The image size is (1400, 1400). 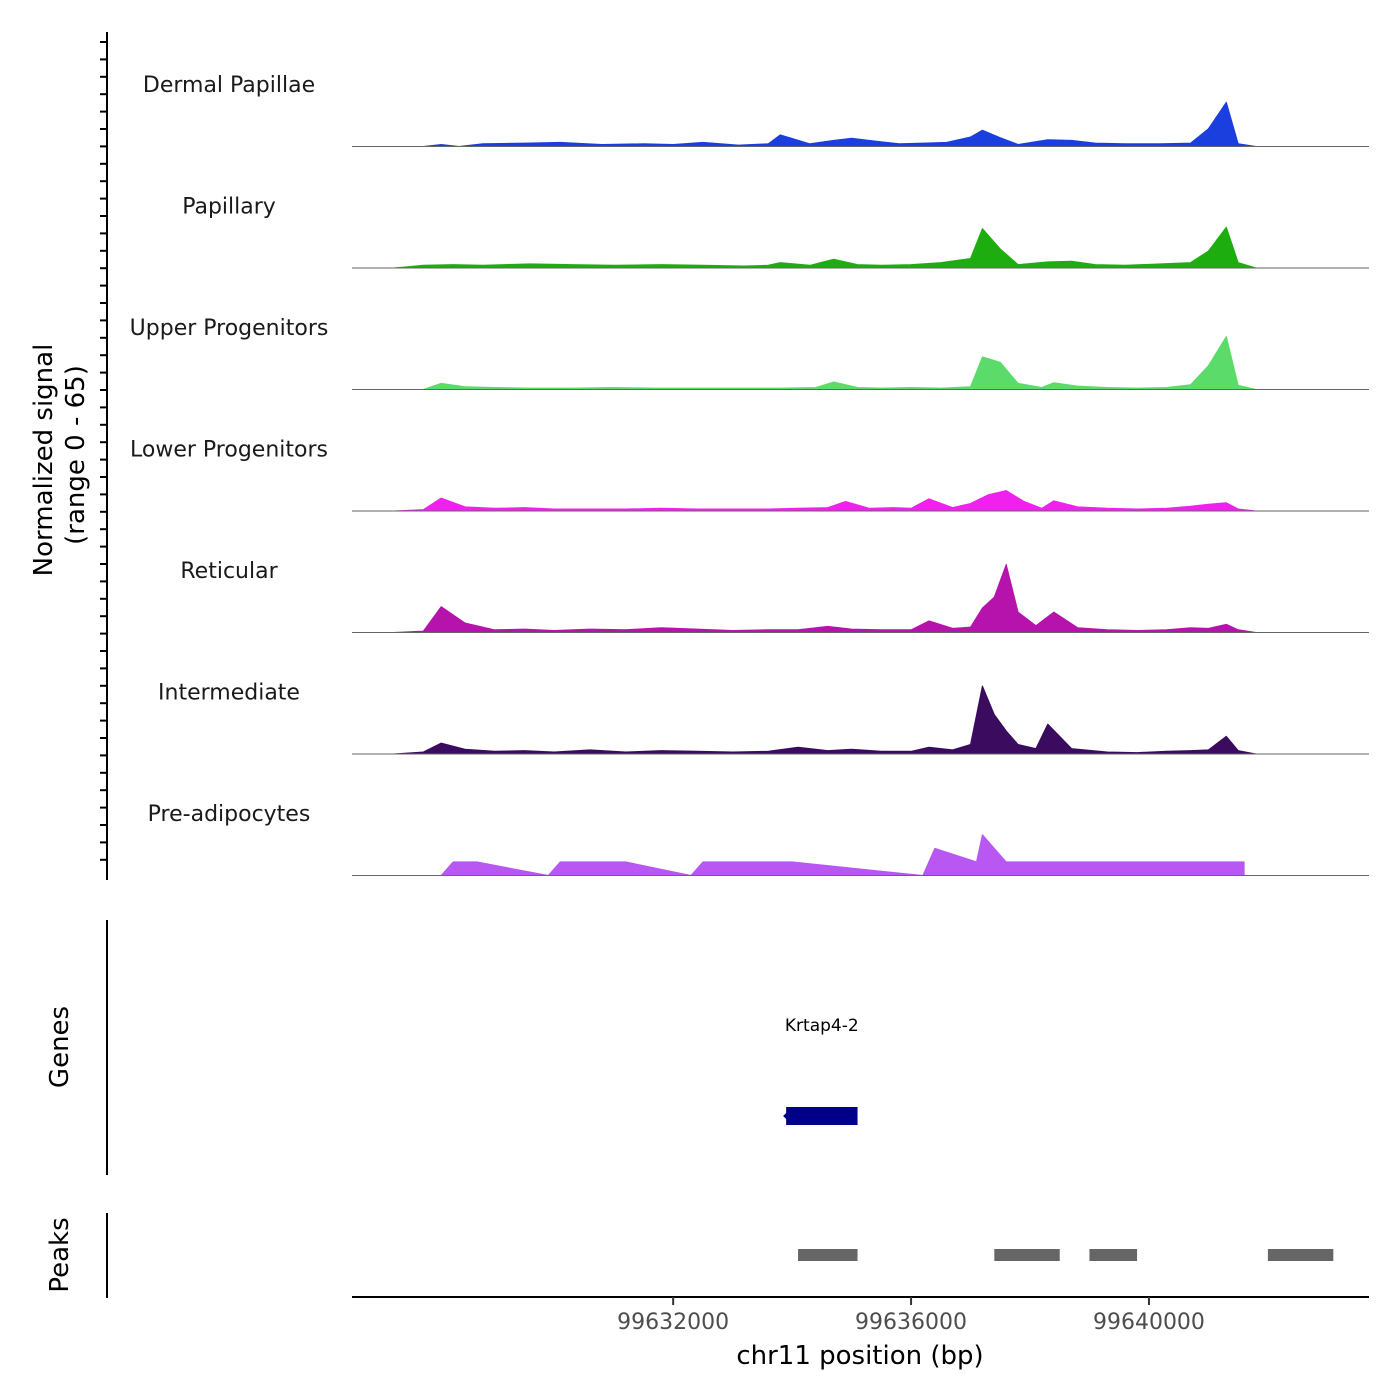 I want to click on peak-marks, so click(x=1066, y=1255).